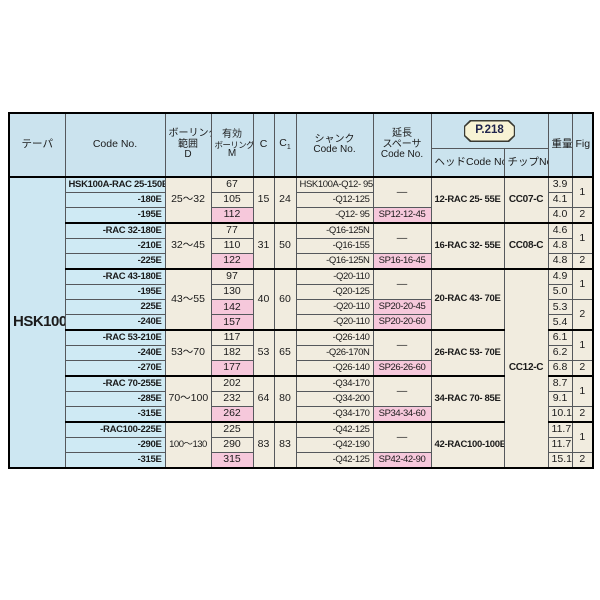 The image size is (600, 600). I want to click on col-header-boring-range: ボーリング 範囲 D, so click(188, 145).